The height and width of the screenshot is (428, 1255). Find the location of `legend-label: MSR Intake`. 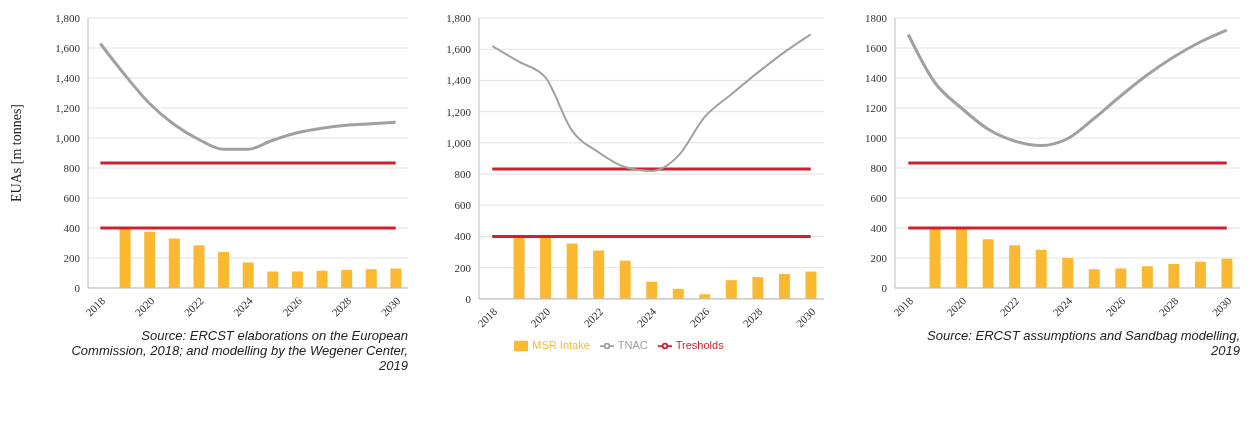

legend-label: MSR Intake is located at coordinates (561, 344).